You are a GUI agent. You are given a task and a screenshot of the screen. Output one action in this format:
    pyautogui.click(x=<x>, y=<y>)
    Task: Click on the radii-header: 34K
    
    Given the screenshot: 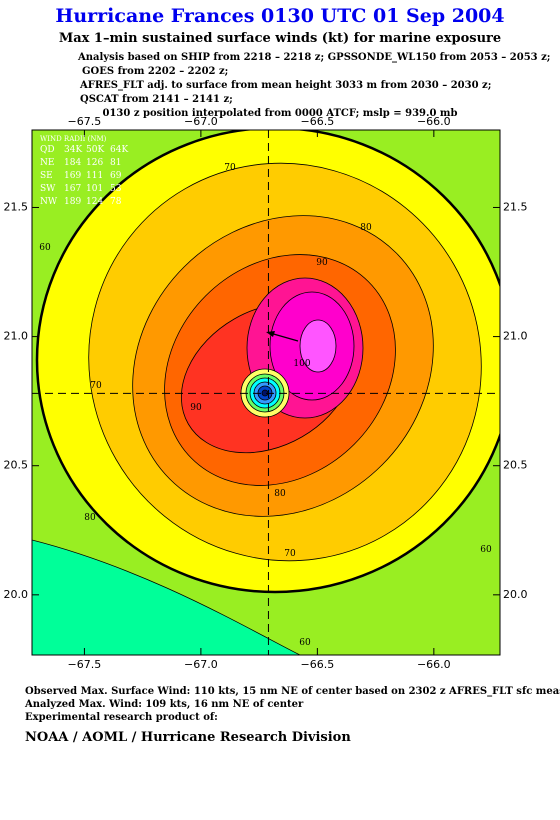 What is the action you would take?
    pyautogui.click(x=73, y=150)
    